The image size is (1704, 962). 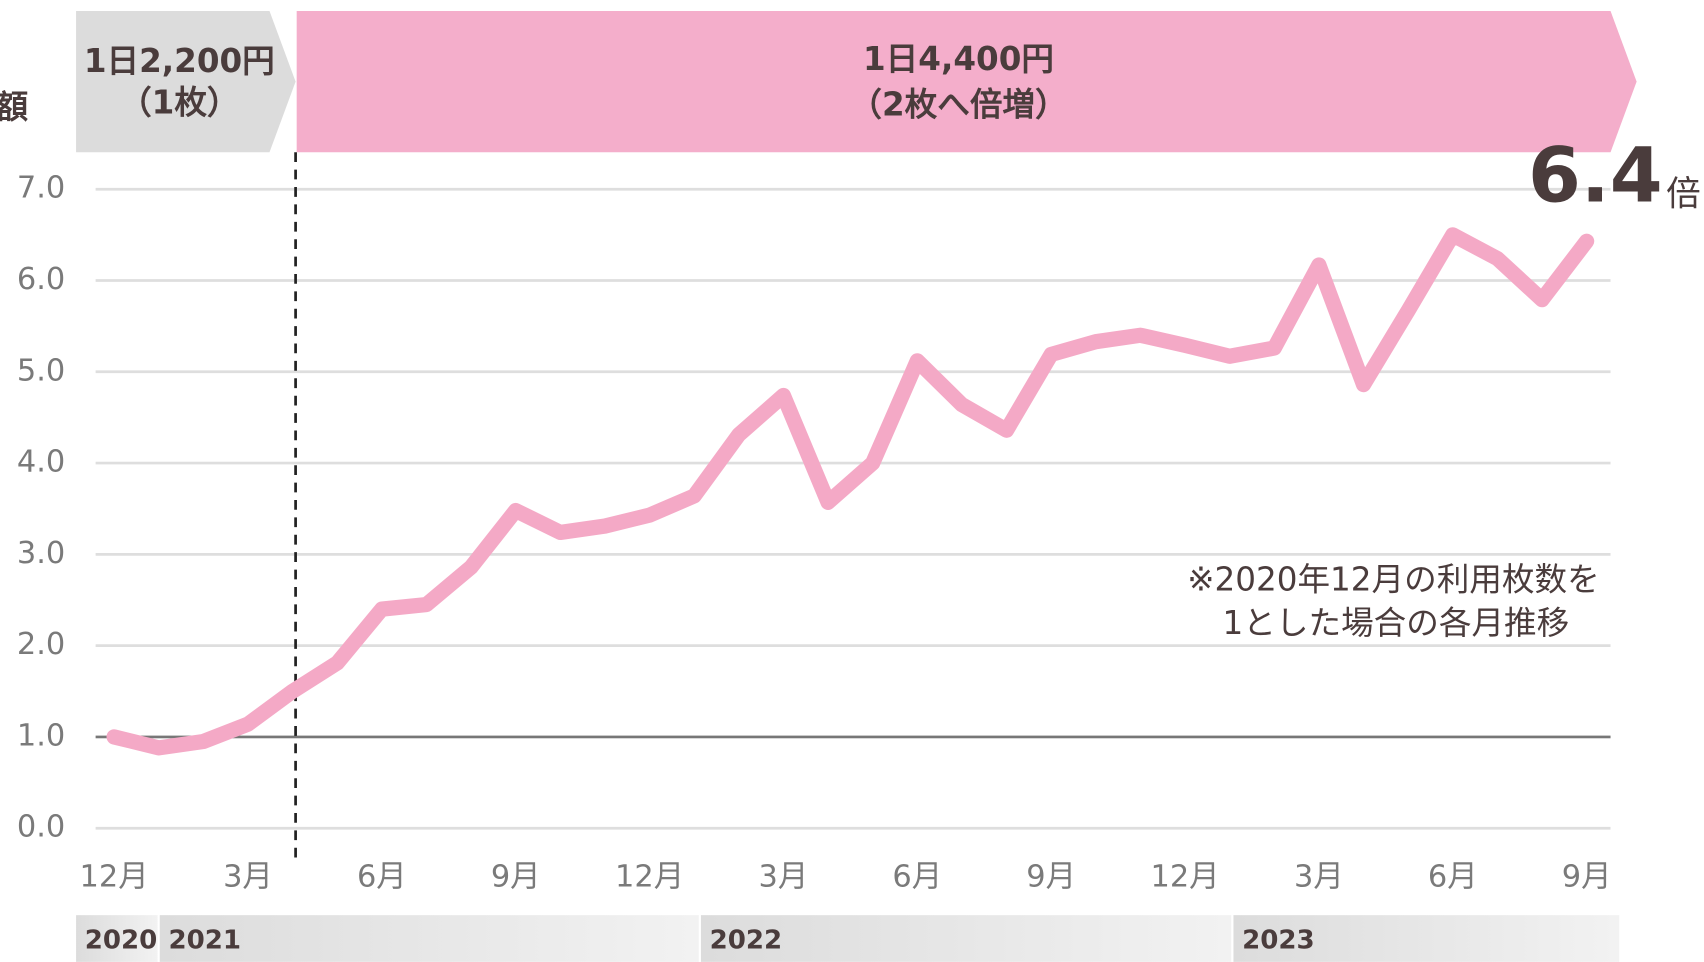 I want to click on y-tick-label: 0.0, so click(x=41, y=827).